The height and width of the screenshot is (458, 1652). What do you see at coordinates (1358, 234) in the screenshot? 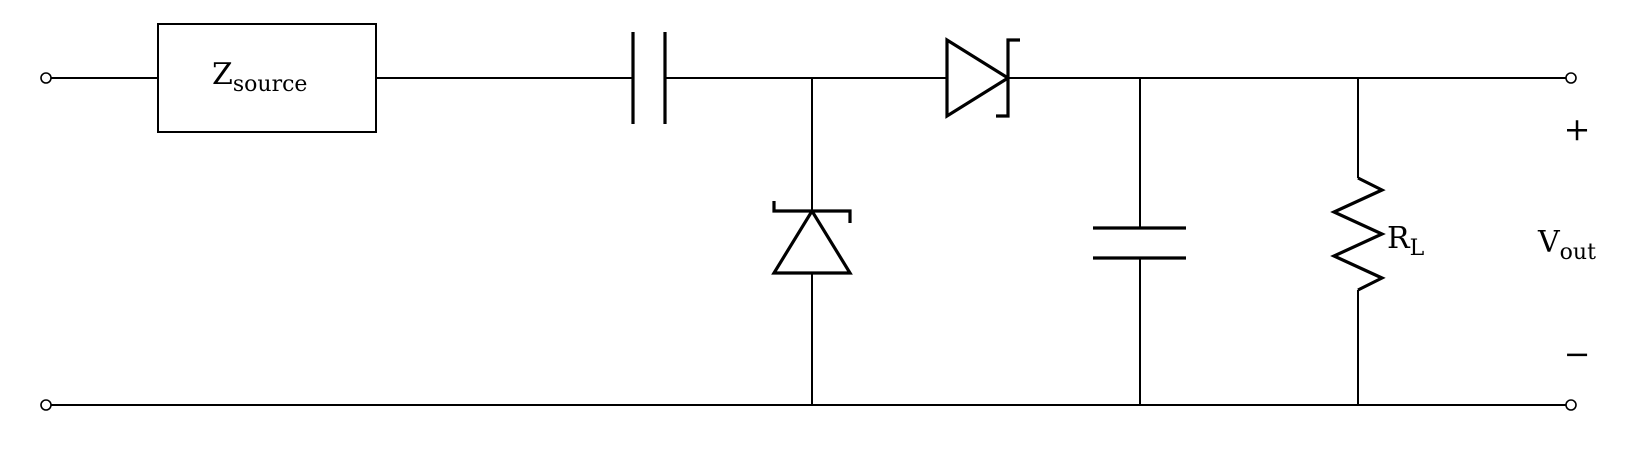
I see `resistor-zigzag` at bounding box center [1358, 234].